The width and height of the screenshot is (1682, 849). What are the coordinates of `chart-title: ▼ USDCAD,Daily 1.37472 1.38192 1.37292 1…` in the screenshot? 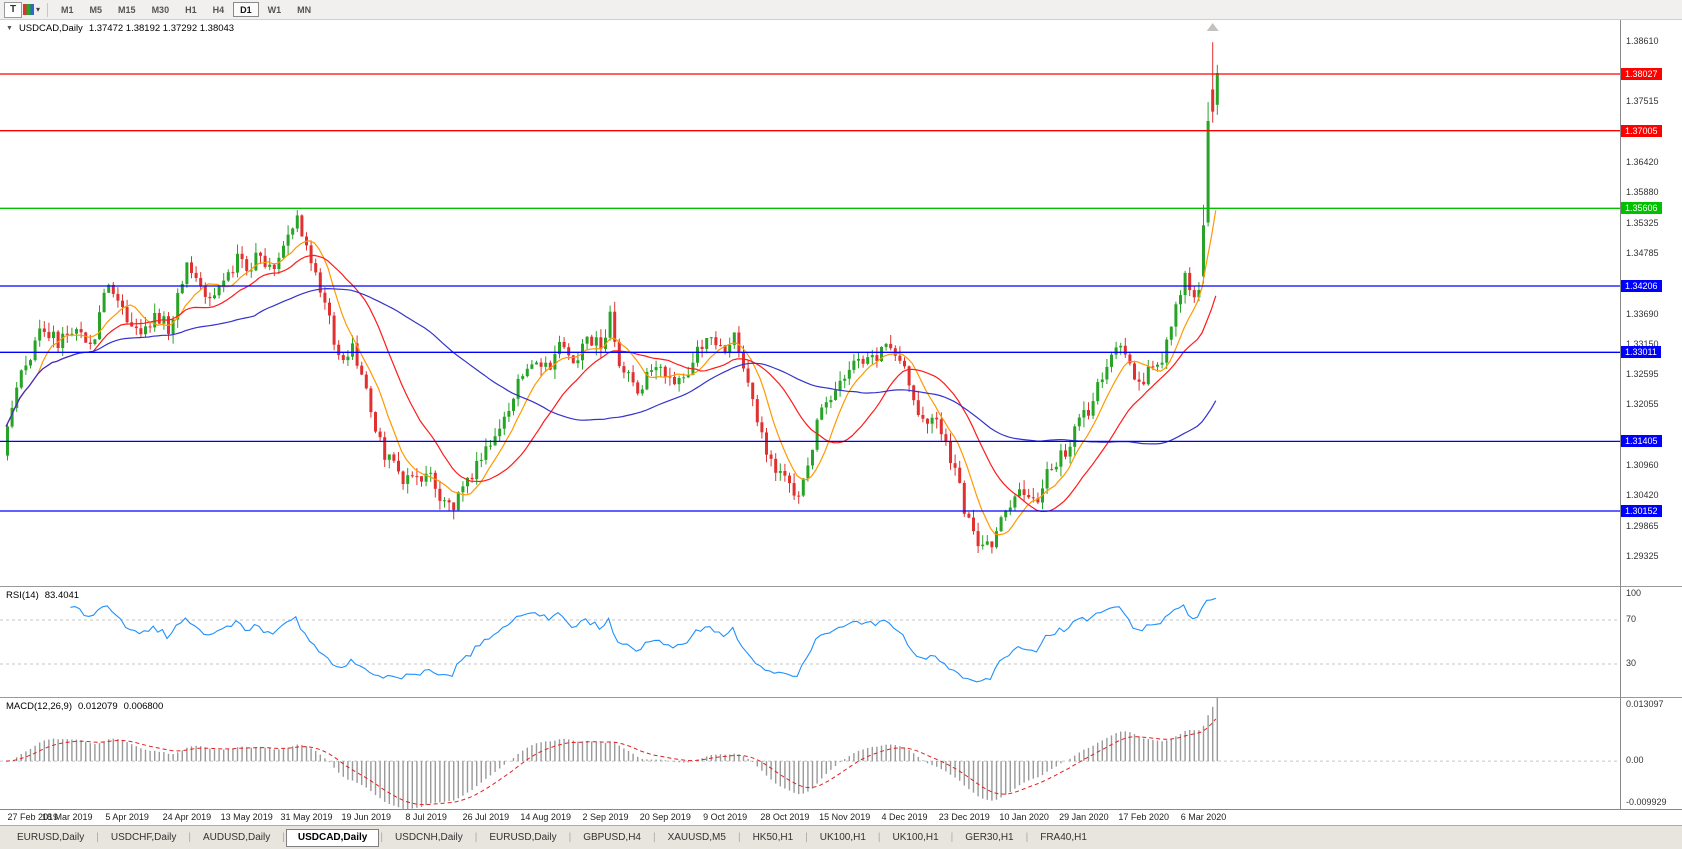 It's located at (120, 28).